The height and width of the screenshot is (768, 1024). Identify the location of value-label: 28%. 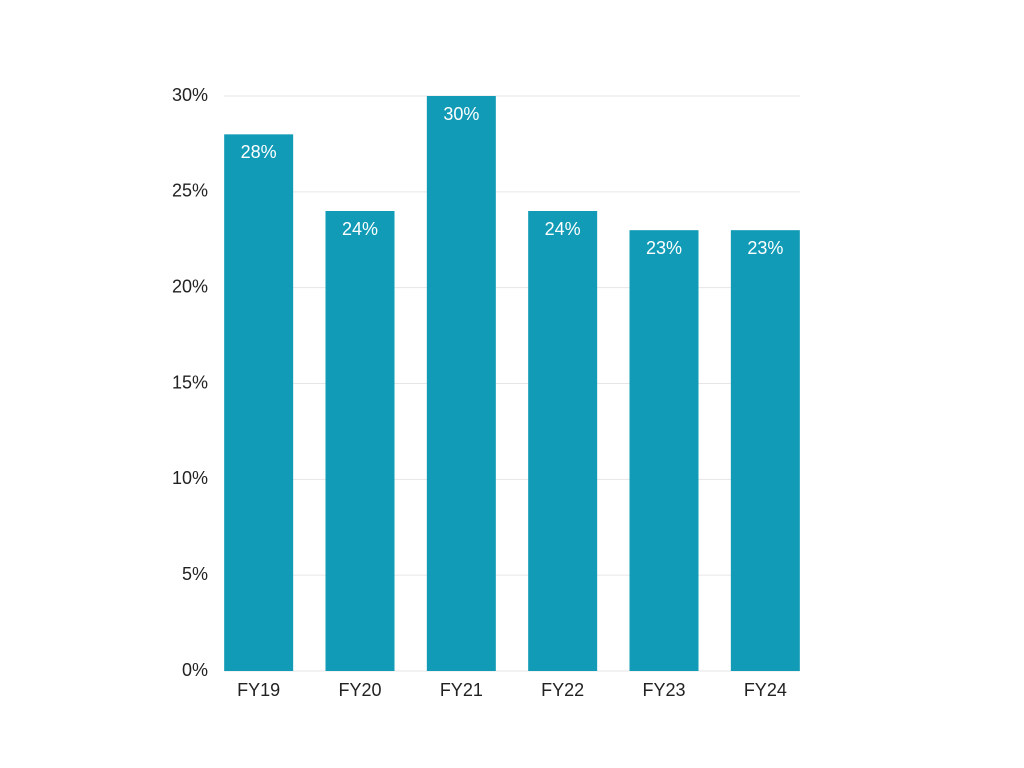
(259, 152).